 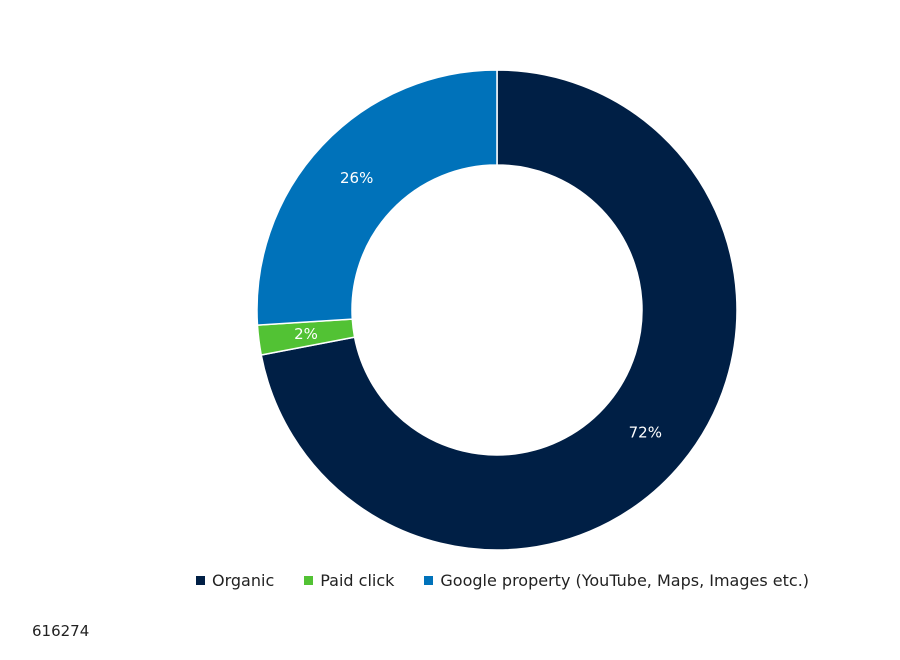 I want to click on slice-google-property-youtube-maps-images-etc, so click(x=377, y=197).